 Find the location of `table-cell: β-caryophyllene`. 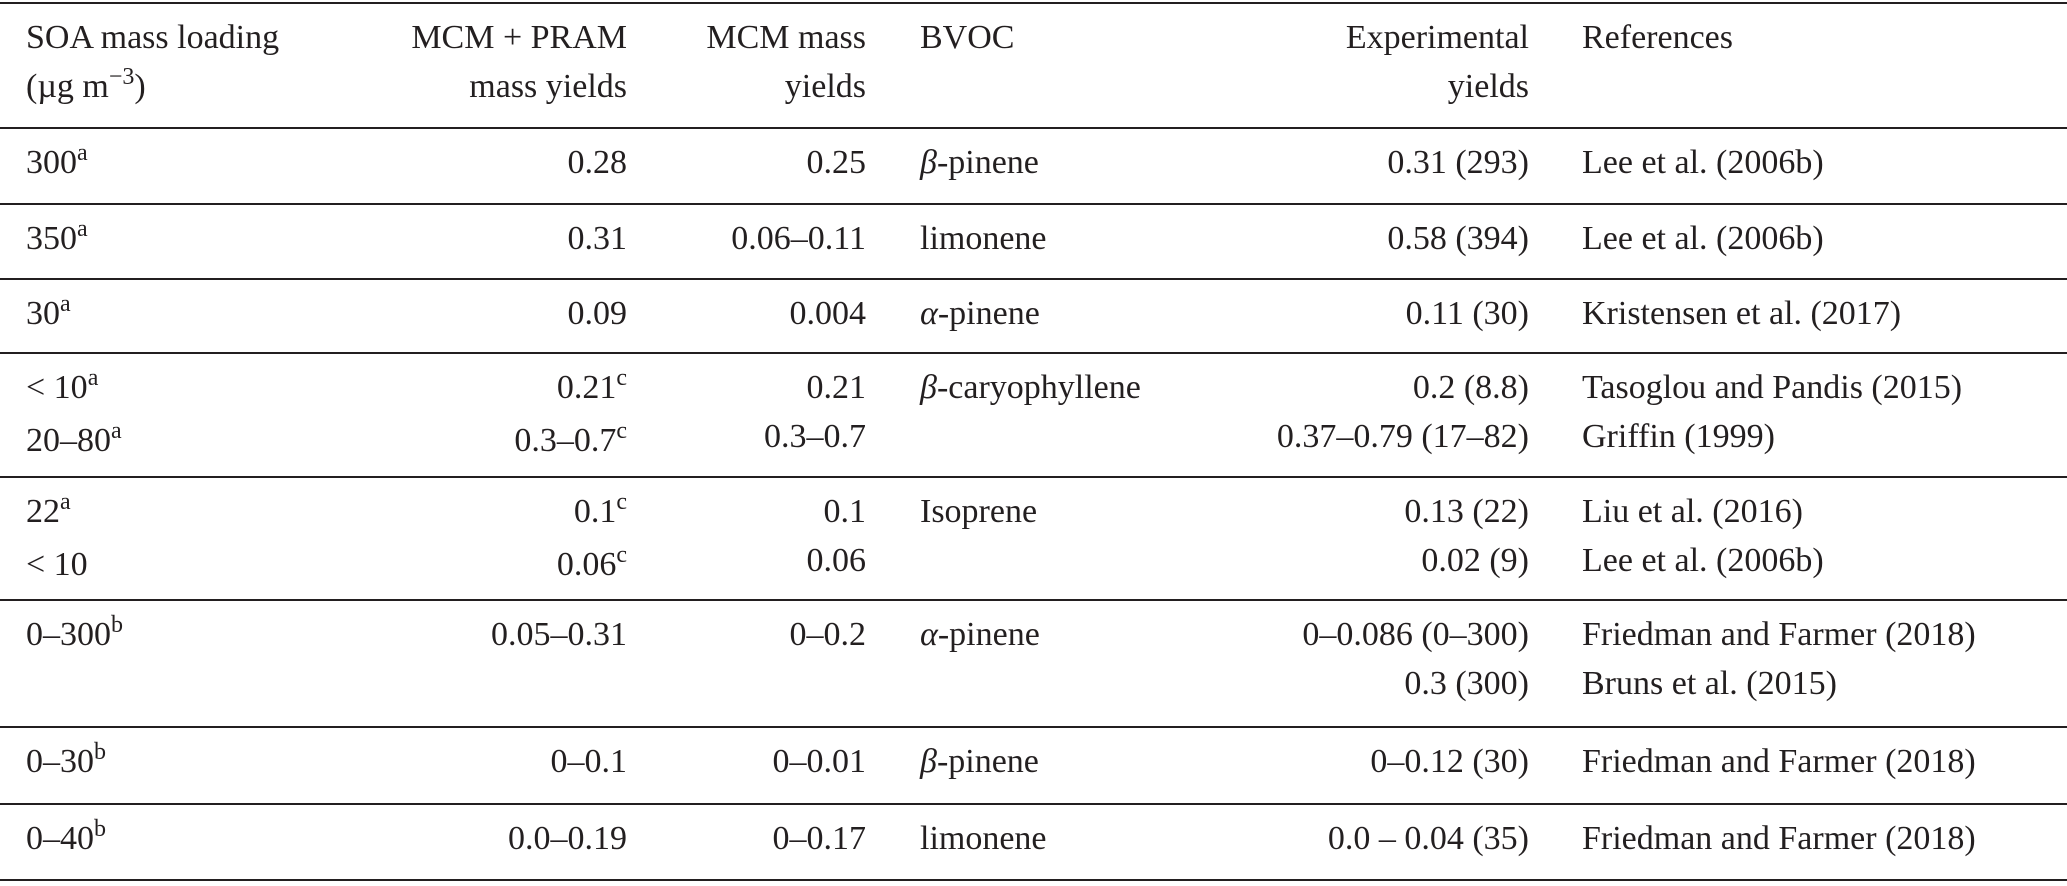

table-cell: β-caryophyllene is located at coordinates (1030, 387).